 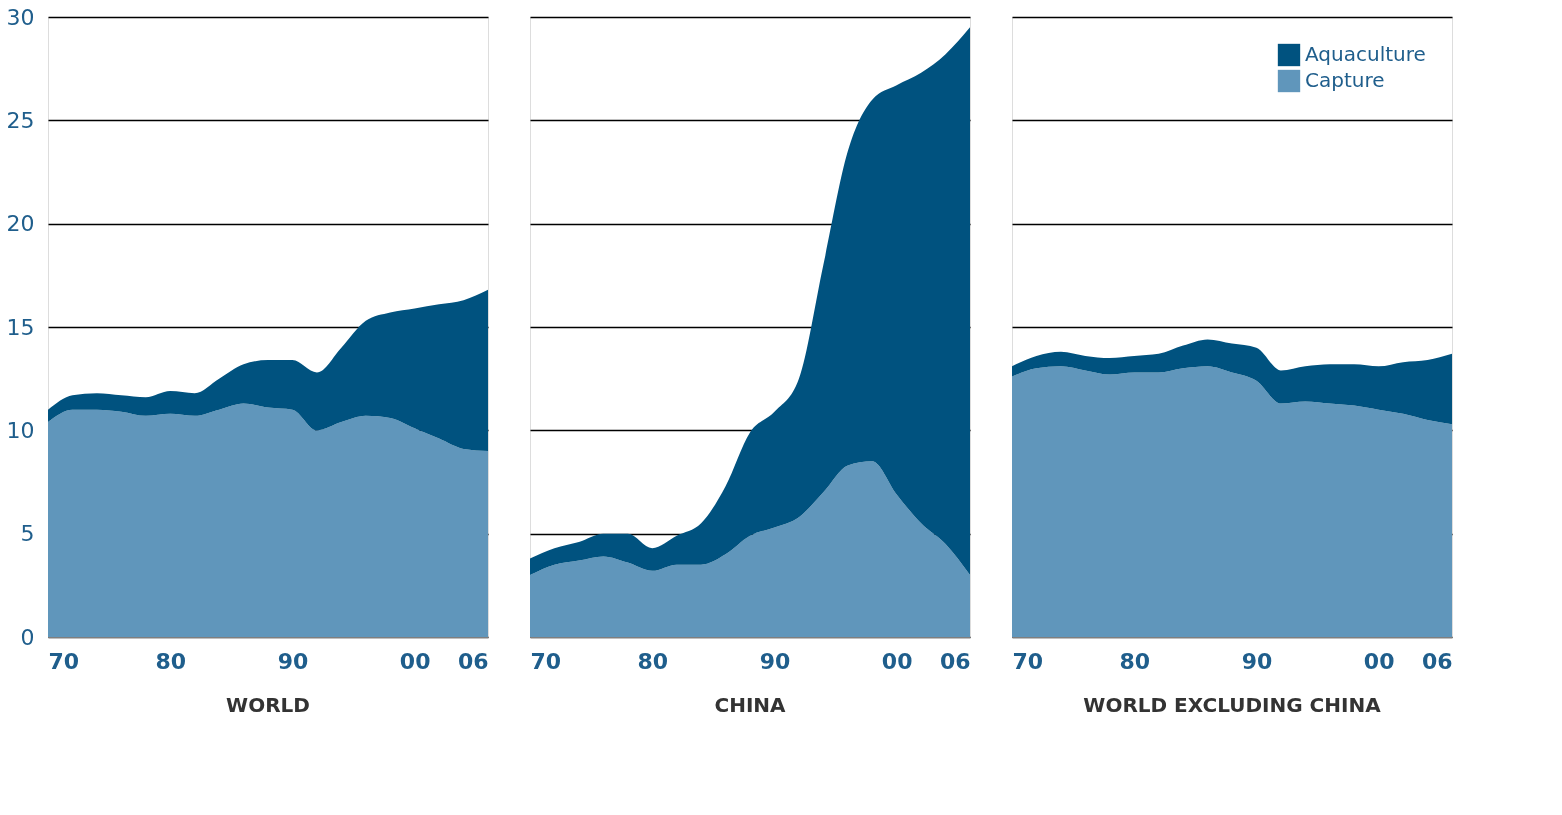 What do you see at coordinates (27, 534) in the screenshot?
I see `y-tick-label: 5` at bounding box center [27, 534].